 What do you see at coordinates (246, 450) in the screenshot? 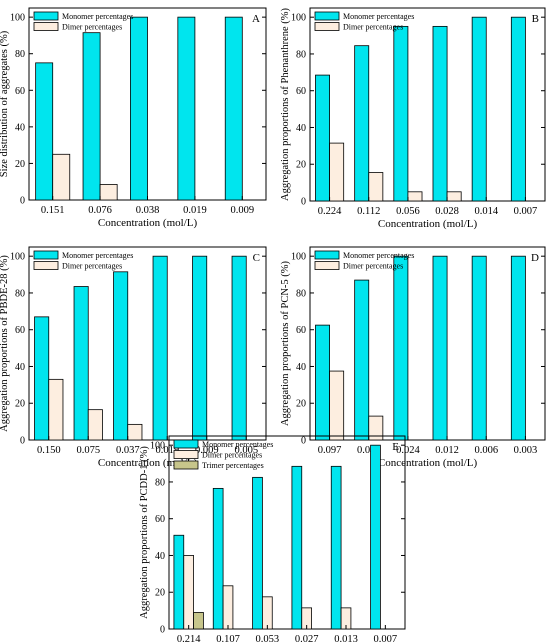
I see `x-tick-label: 0.005` at bounding box center [246, 450].